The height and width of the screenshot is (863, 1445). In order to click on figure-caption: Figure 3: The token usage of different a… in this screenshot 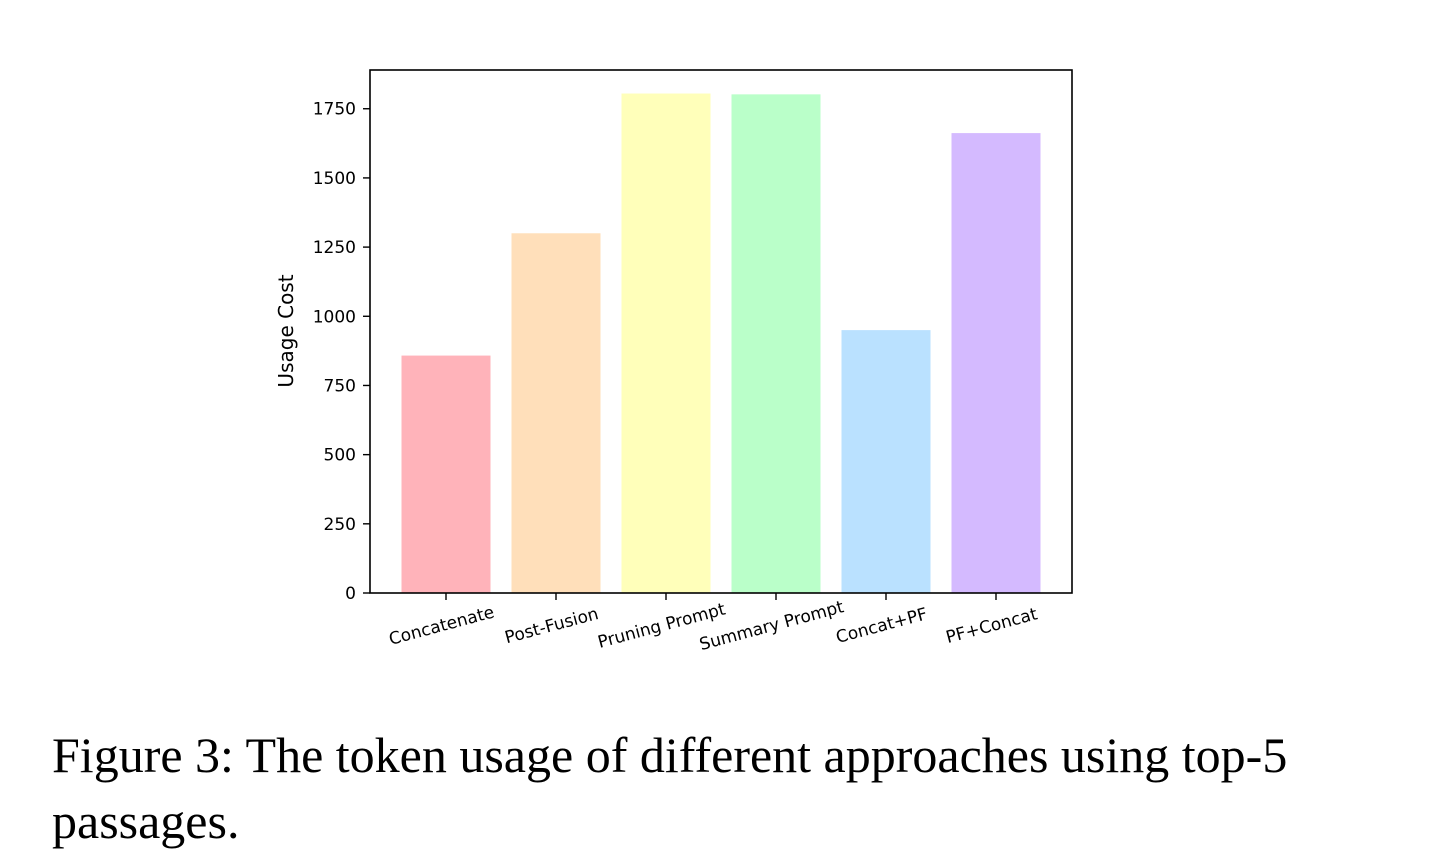, I will do `click(670, 788)`.